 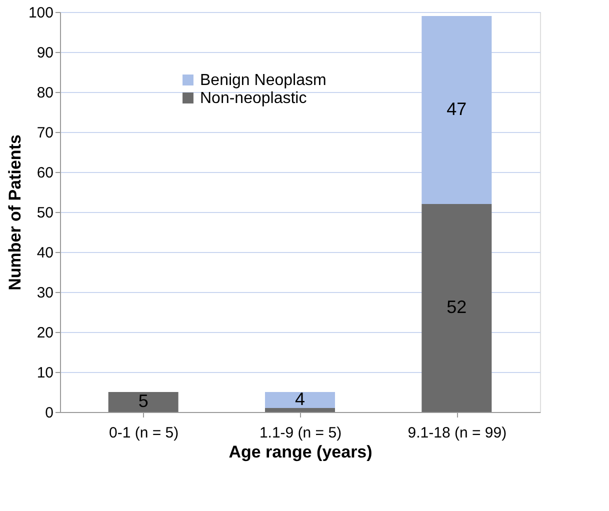 I want to click on data-label: 47, so click(x=456, y=109).